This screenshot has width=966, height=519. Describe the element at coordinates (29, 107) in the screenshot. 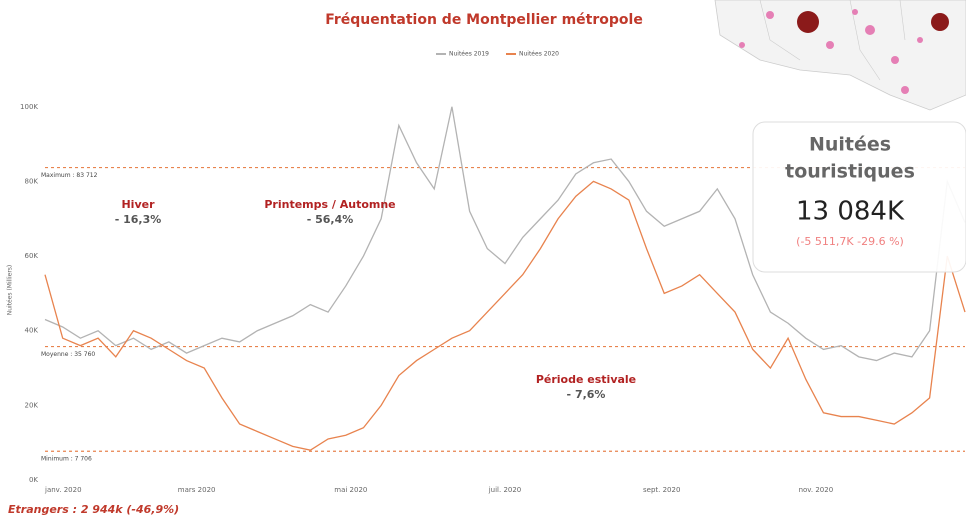

I see `y-tick-label: 100K` at that location.